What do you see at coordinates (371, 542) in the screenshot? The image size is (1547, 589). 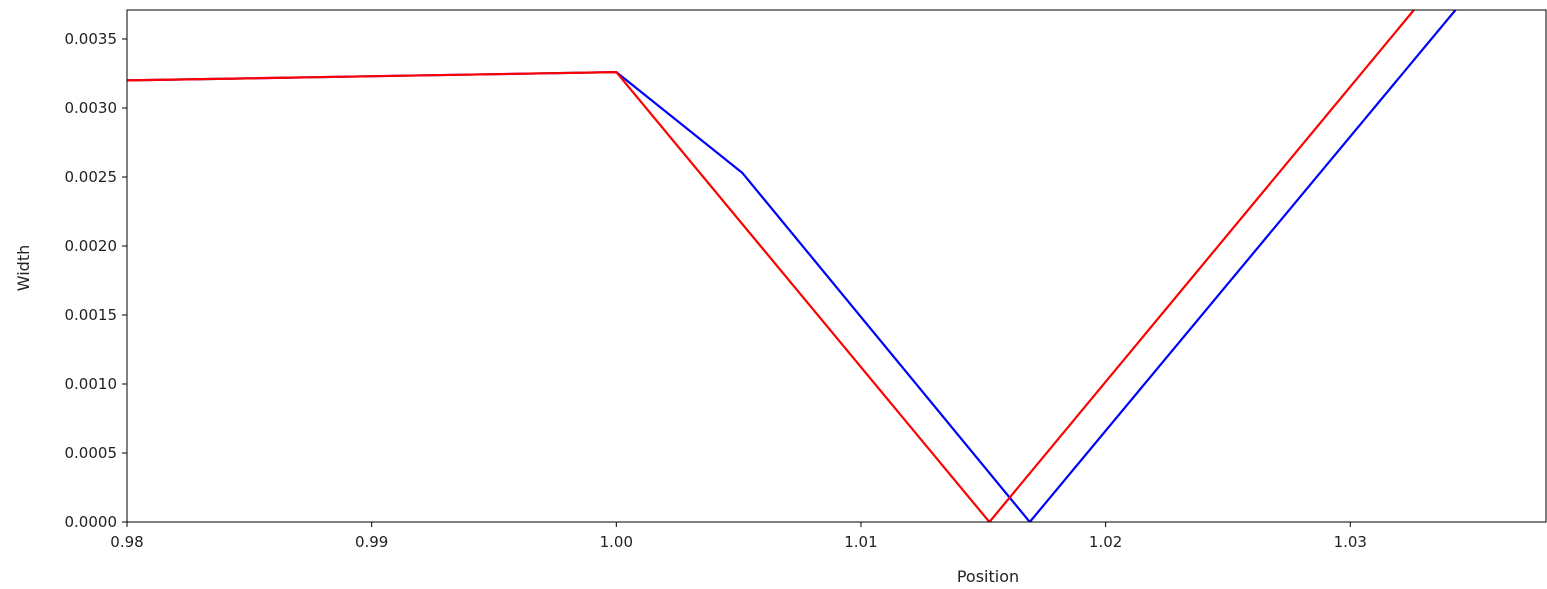 I see `x-tick-label: 0.99` at bounding box center [371, 542].